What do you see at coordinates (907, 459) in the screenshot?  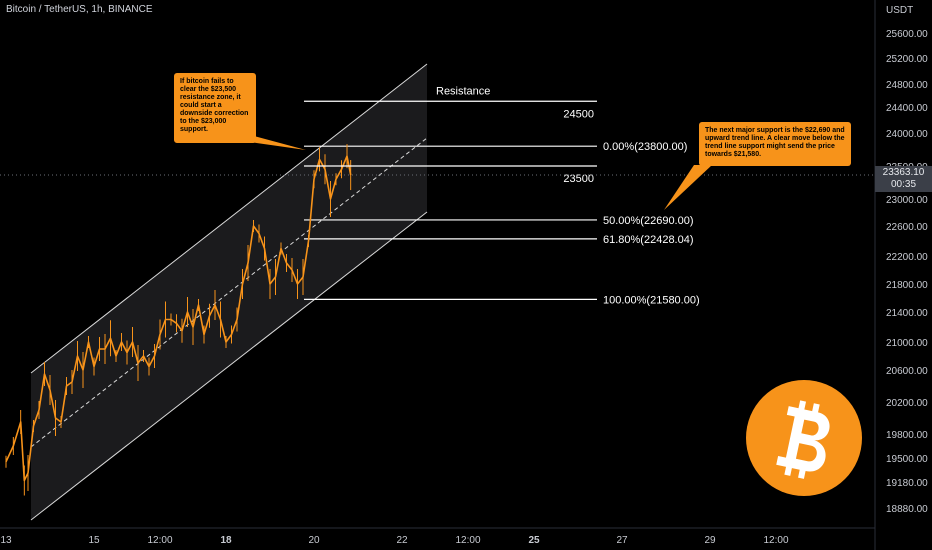 I see `y-tick-label: 19500.00` at bounding box center [907, 459].